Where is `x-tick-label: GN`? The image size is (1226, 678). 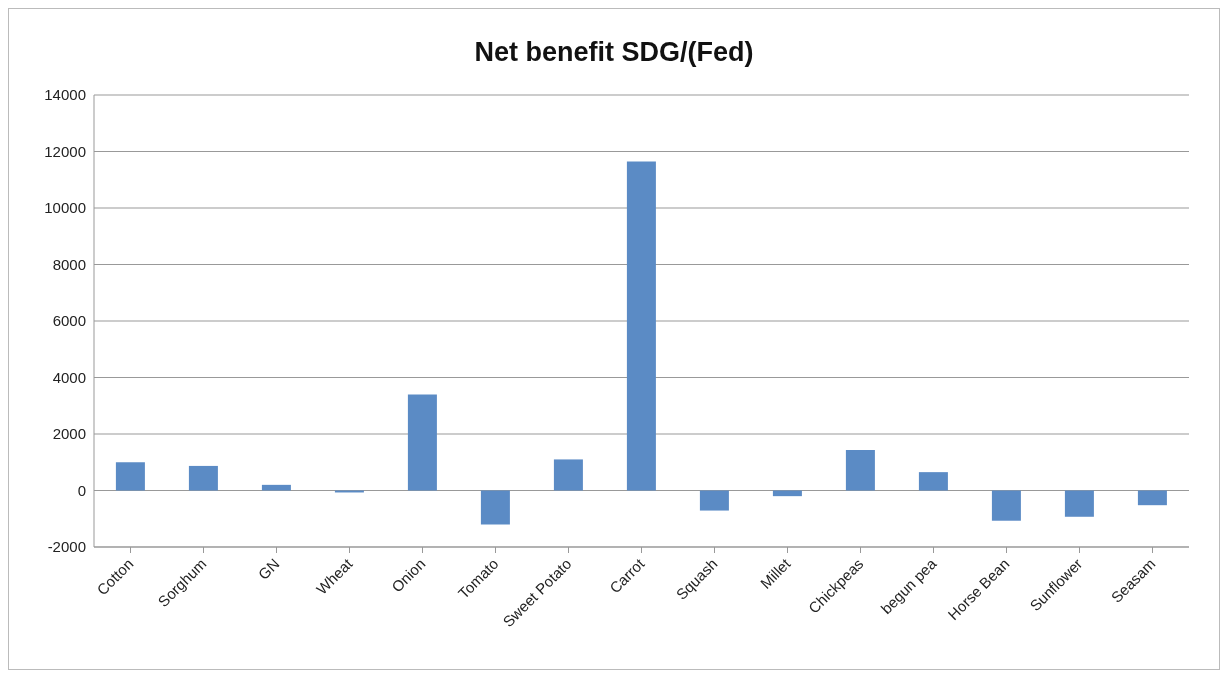 x-tick-label: GN is located at coordinates (268, 568).